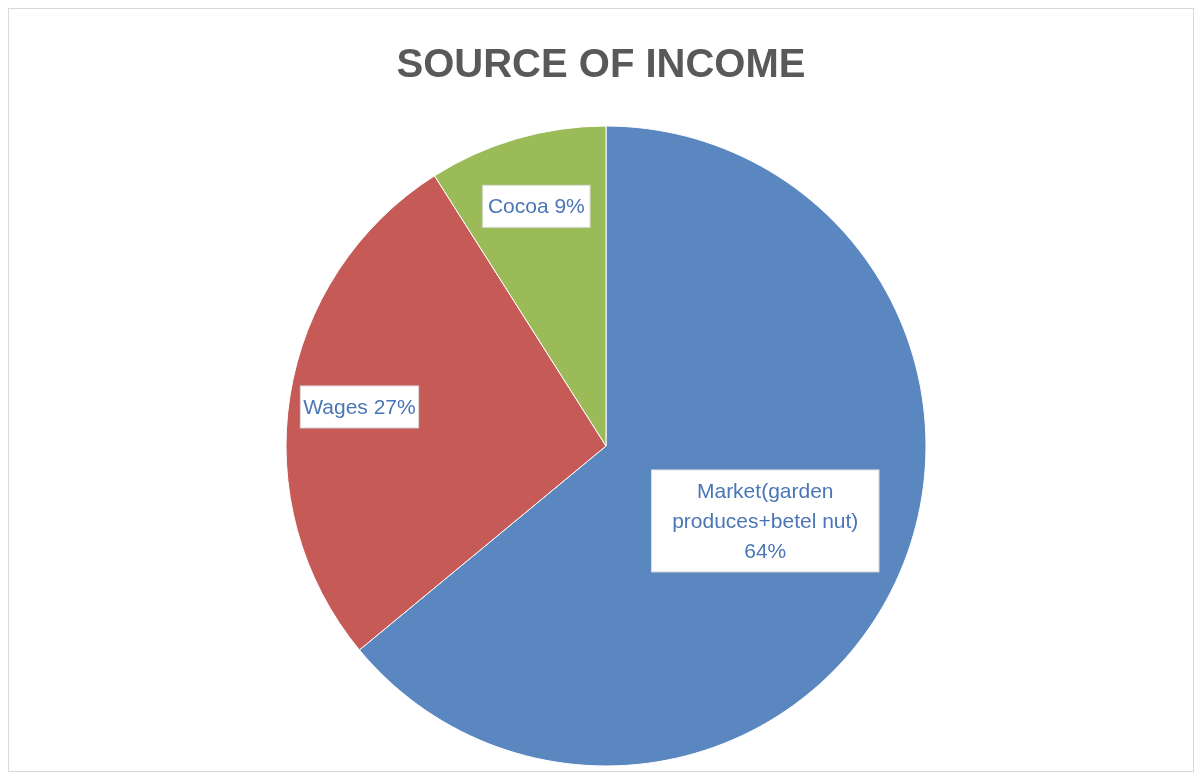 This screenshot has height=780, width=1202. Describe the element at coordinates (765, 550) in the screenshot. I see `data-label: 64%` at that location.